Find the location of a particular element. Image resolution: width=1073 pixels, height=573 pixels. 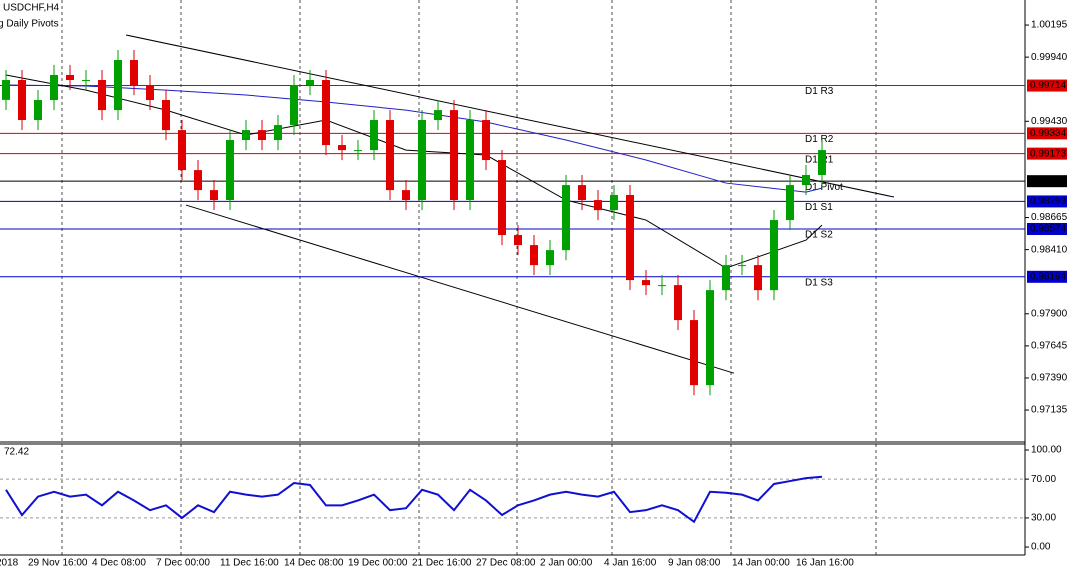

pivot-value-label: 0.98954 is located at coordinates (1048, 181).